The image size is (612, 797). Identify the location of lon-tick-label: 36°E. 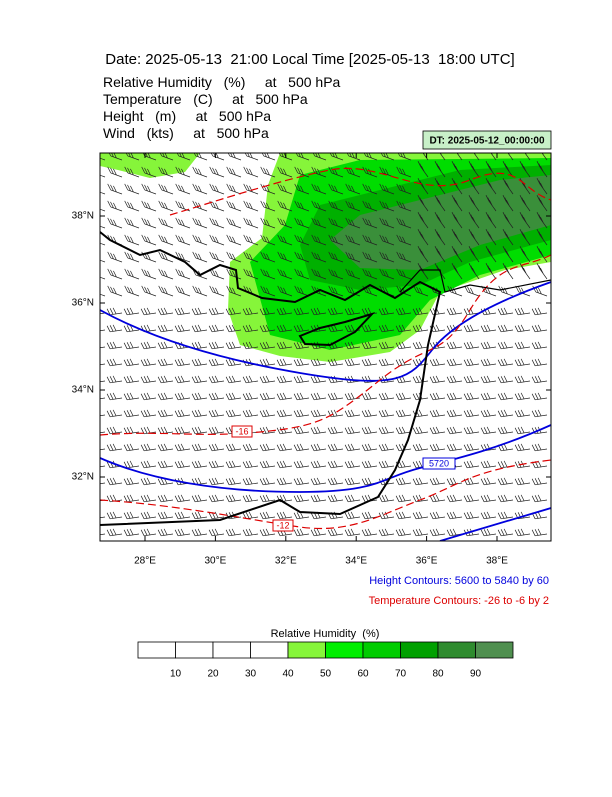
(427, 561).